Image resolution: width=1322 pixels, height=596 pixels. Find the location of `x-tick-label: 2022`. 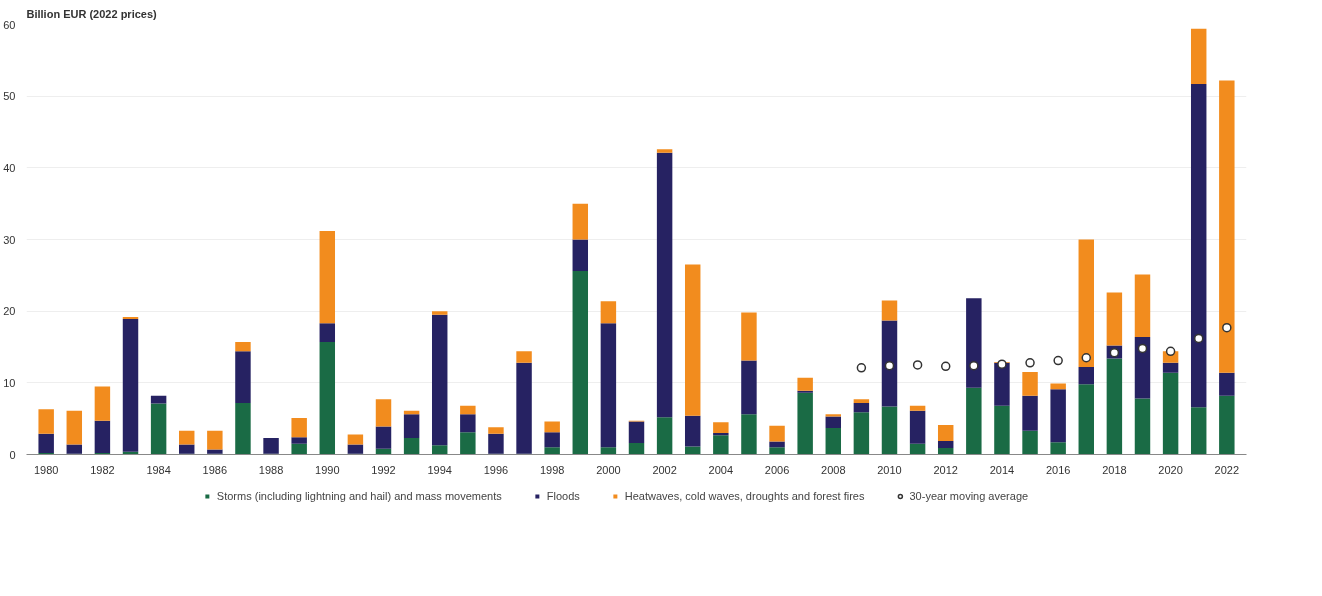

x-tick-label: 2022 is located at coordinates (1227, 469).